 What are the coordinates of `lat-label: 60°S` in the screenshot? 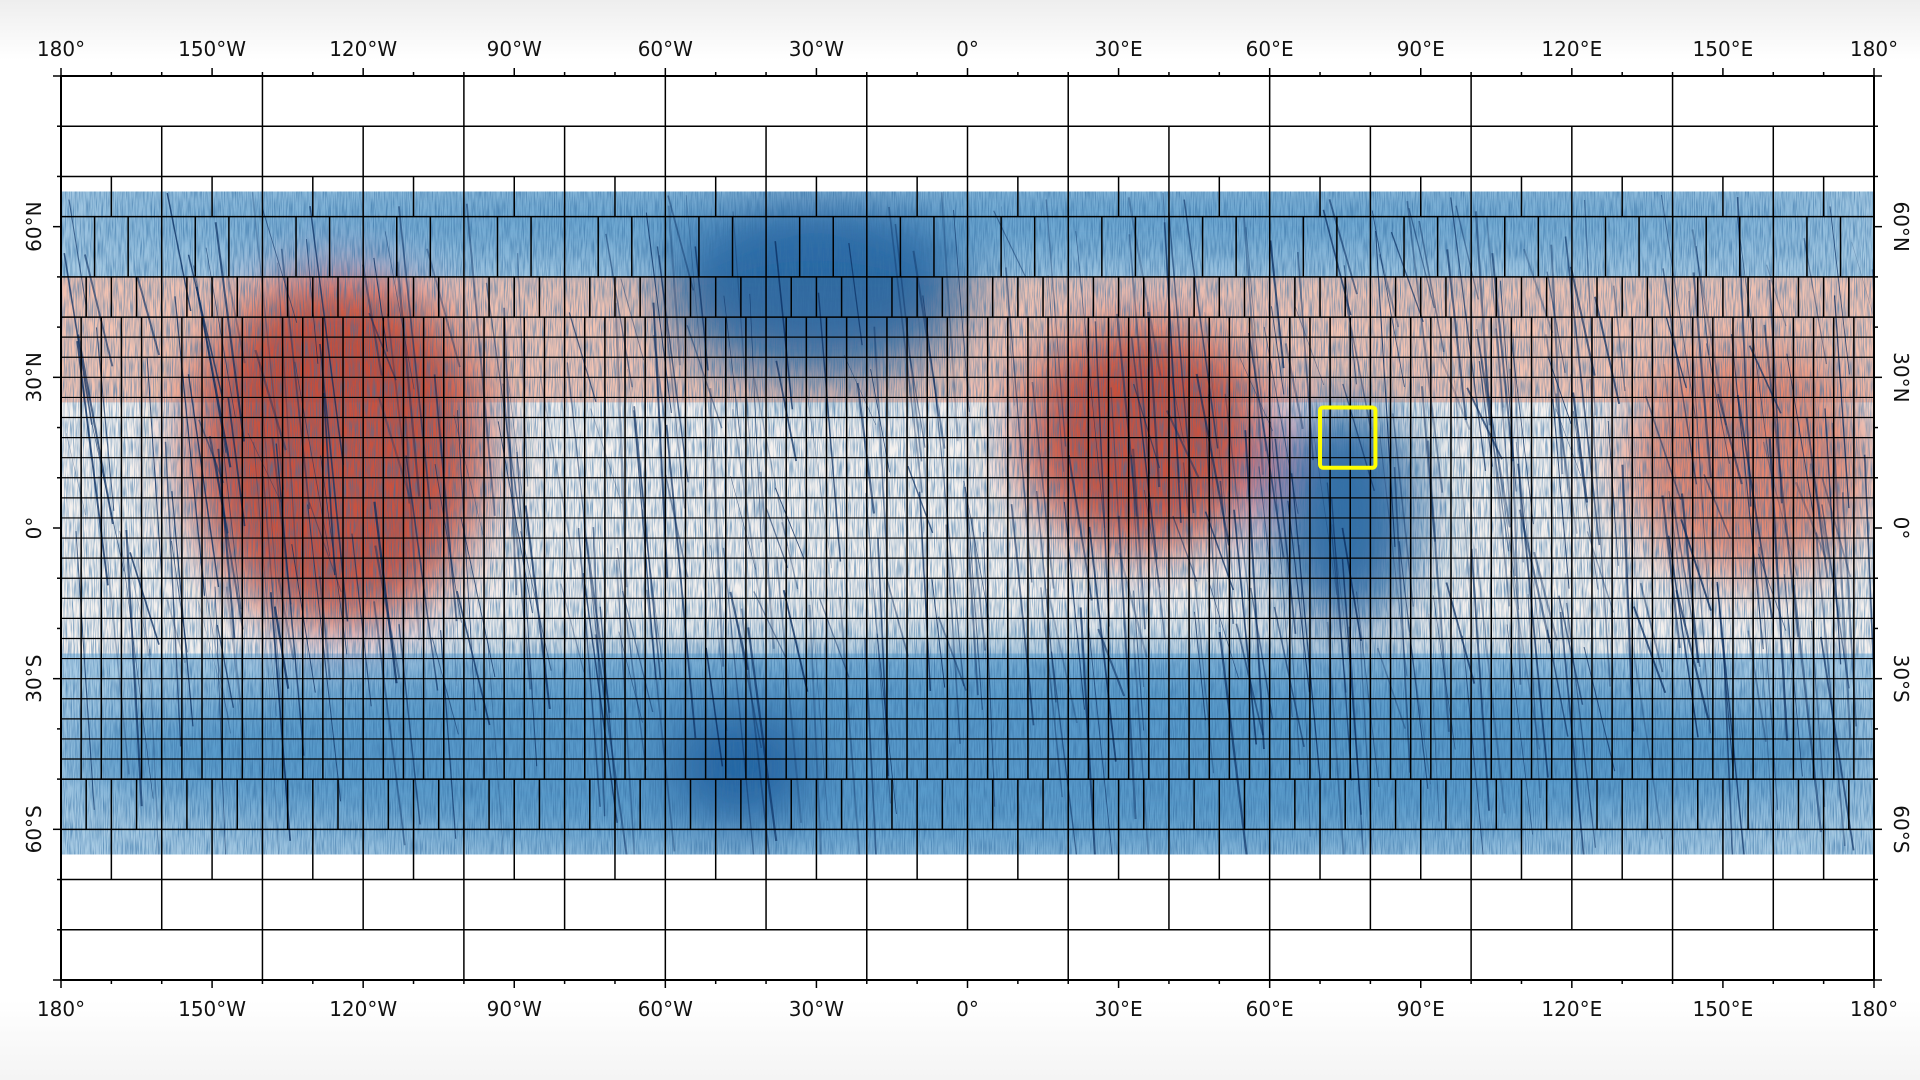 It's located at (1901, 829).